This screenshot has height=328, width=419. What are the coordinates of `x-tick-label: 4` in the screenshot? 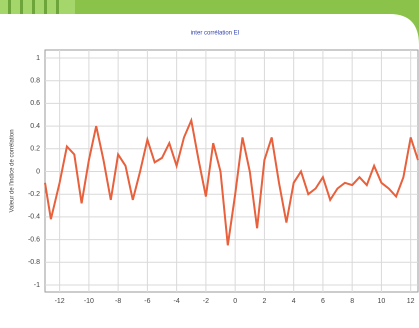 It's located at (294, 301).